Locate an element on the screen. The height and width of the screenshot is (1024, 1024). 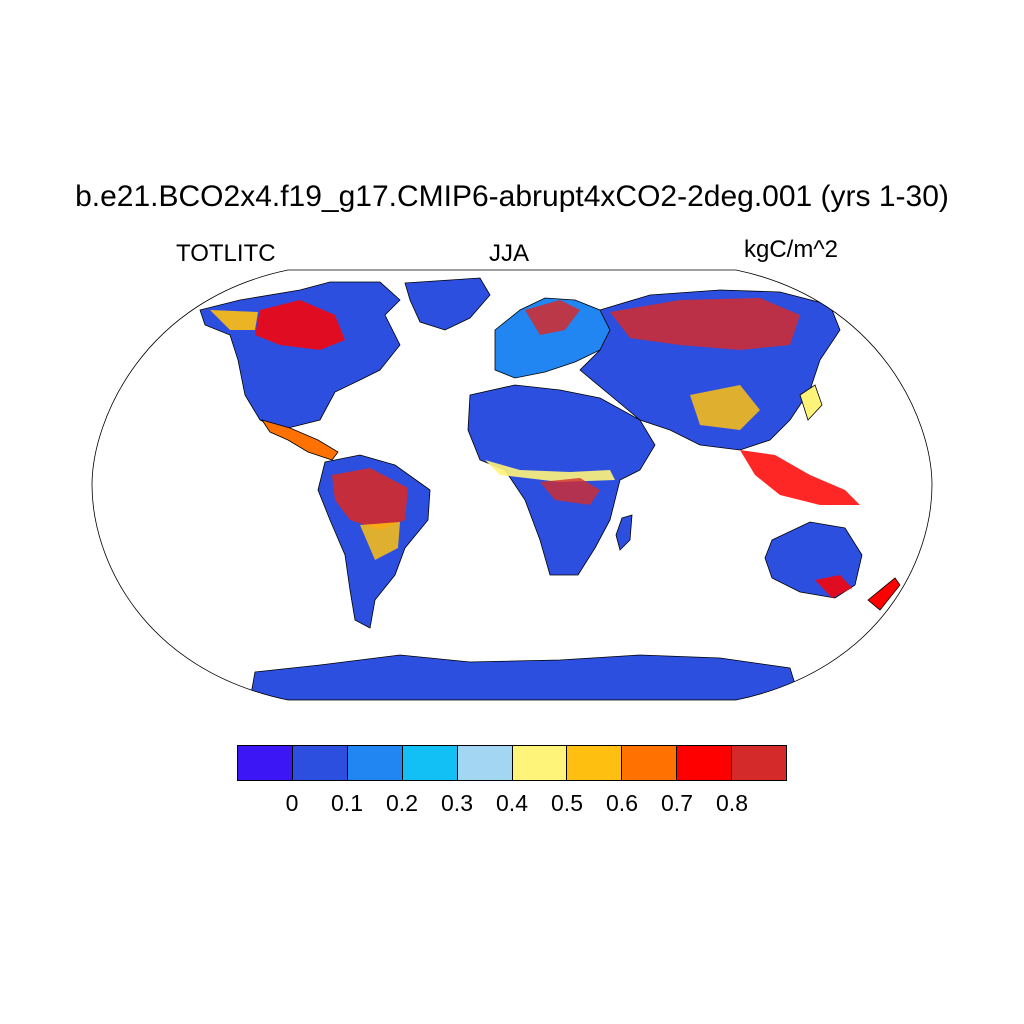
colorbar-tick-label: 0.8 is located at coordinates (732, 803).